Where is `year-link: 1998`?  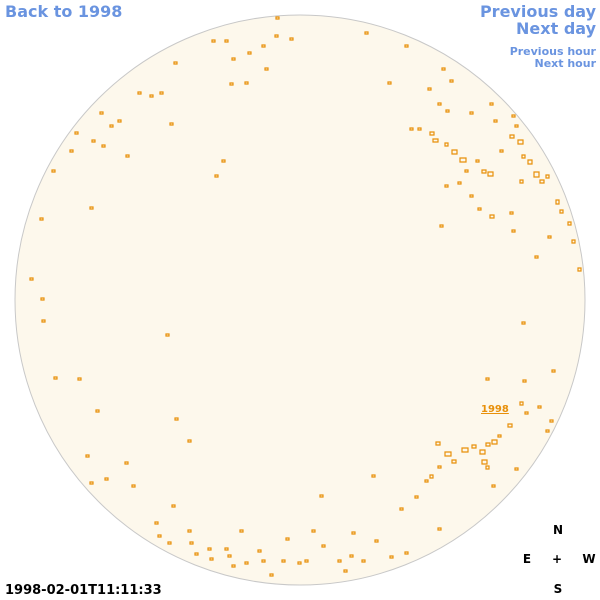 year-link: 1998 is located at coordinates (495, 409).